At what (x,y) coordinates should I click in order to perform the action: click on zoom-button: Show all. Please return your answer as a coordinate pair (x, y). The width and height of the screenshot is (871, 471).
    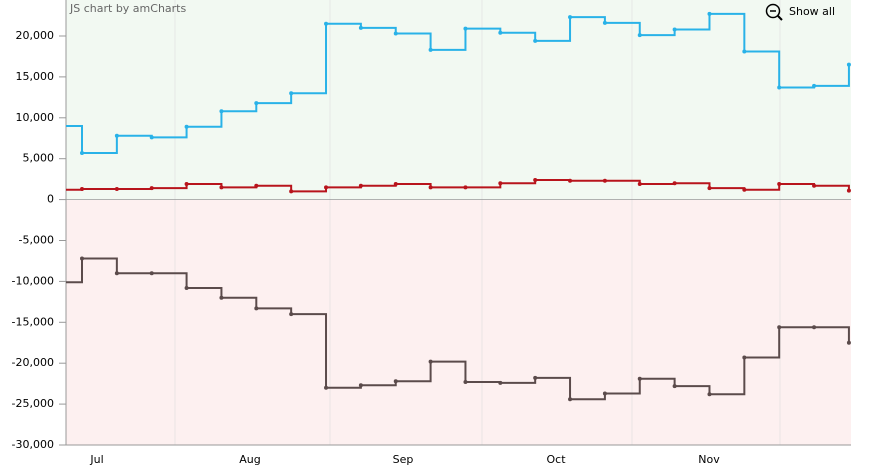
    Looking at the image, I should click on (800, 12).